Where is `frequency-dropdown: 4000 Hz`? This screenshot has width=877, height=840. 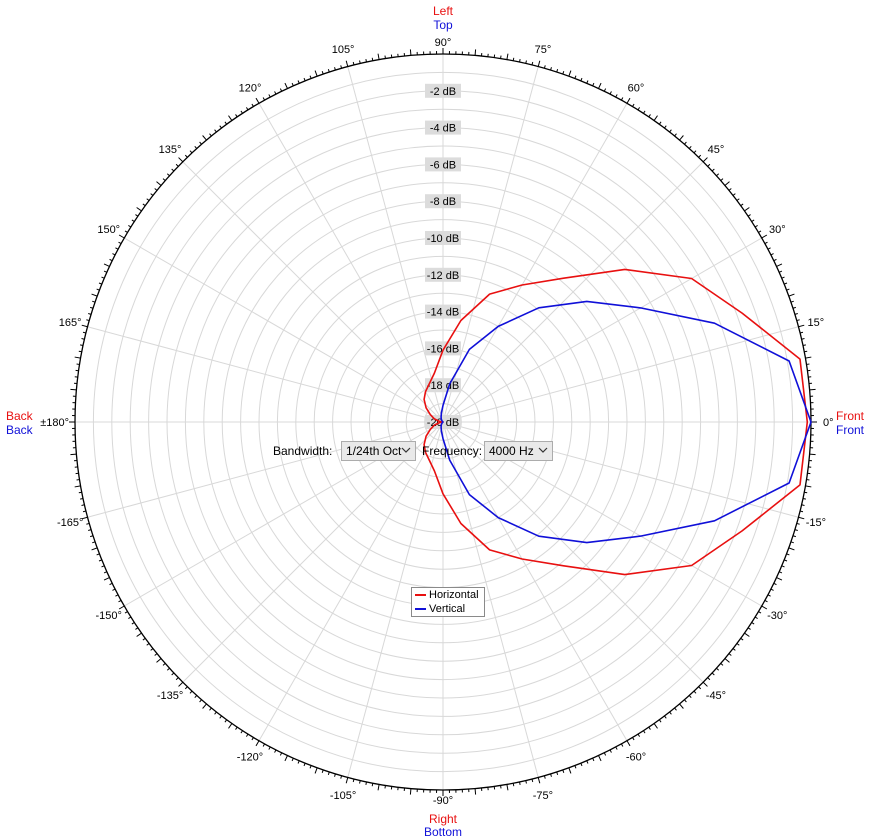 frequency-dropdown: 4000 Hz is located at coordinates (518, 451).